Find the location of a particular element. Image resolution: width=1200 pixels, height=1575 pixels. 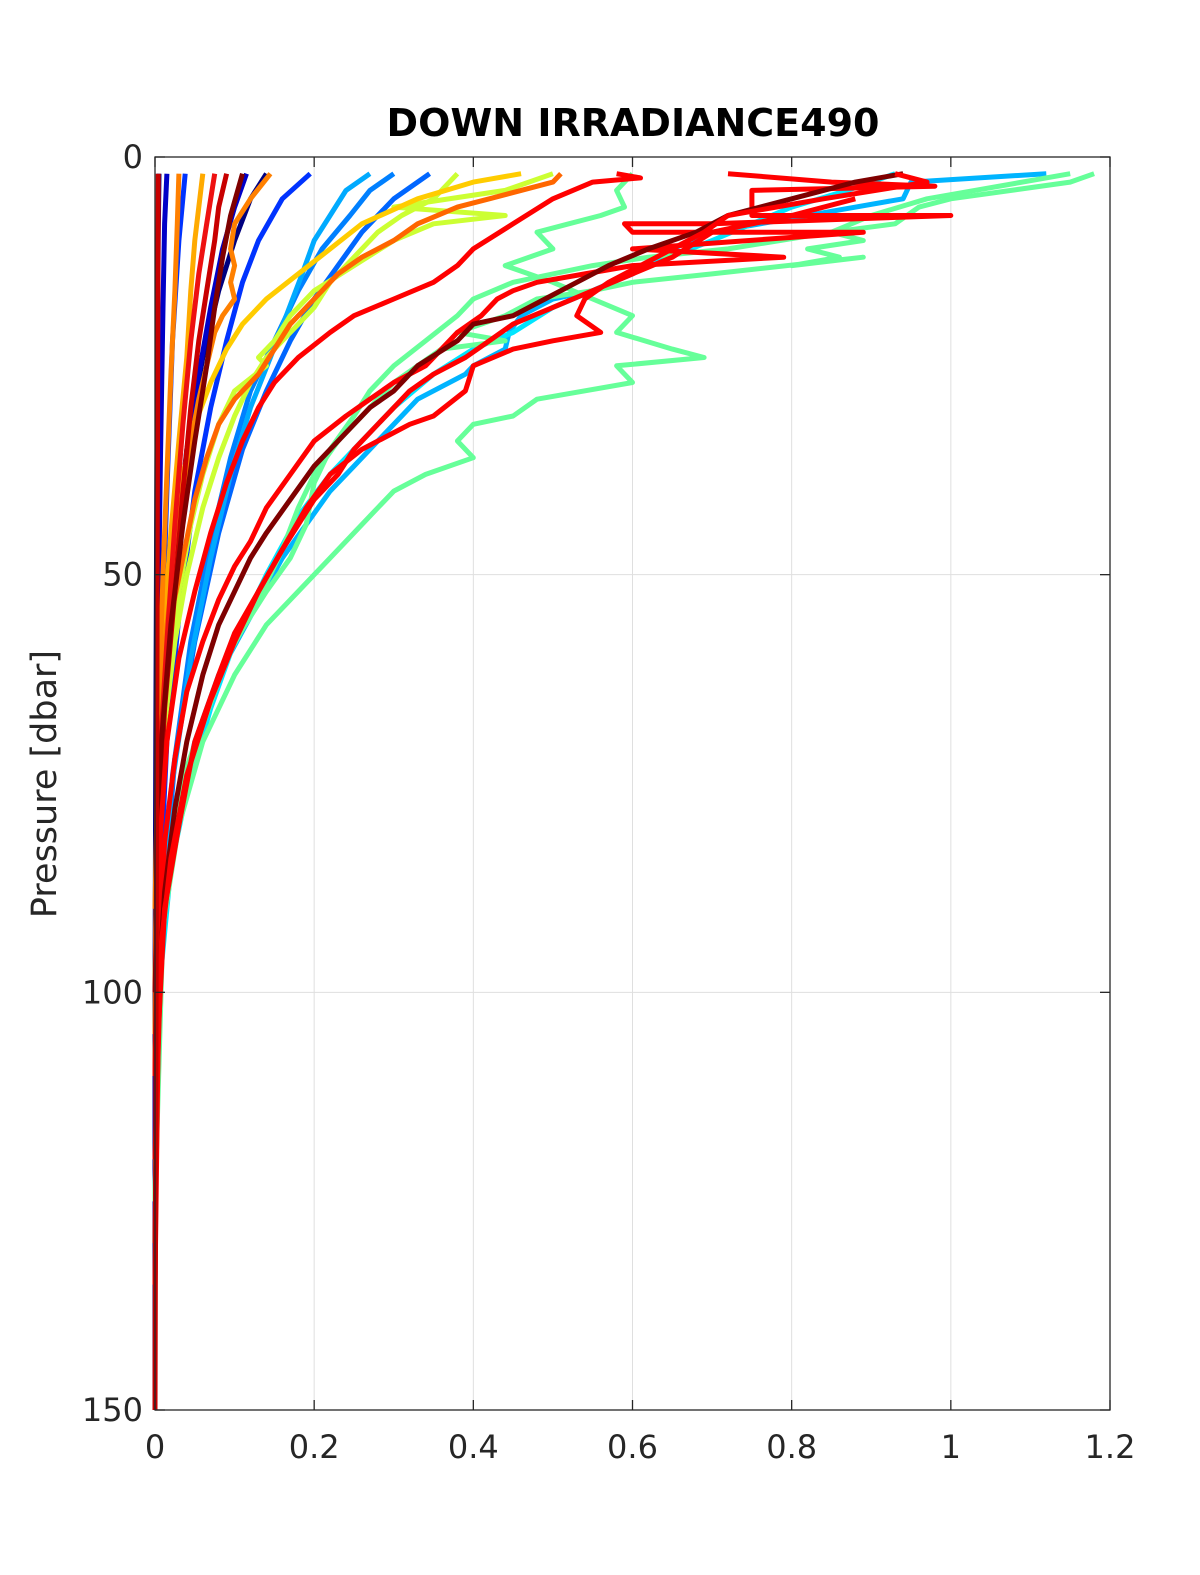

x-tick-label: 0.4 is located at coordinates (473, 1447).